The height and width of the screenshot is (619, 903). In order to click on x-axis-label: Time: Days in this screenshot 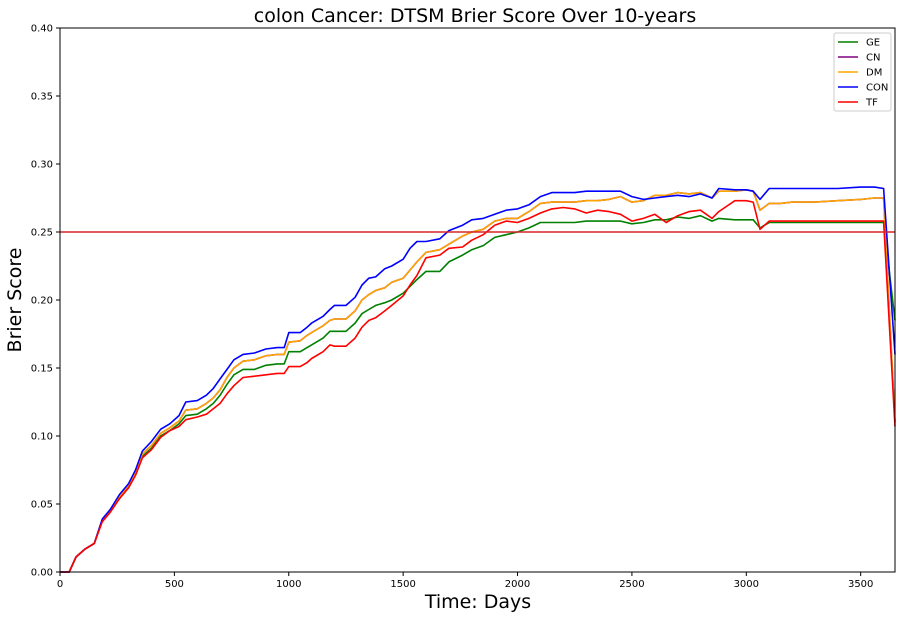, I will do `click(477, 602)`.